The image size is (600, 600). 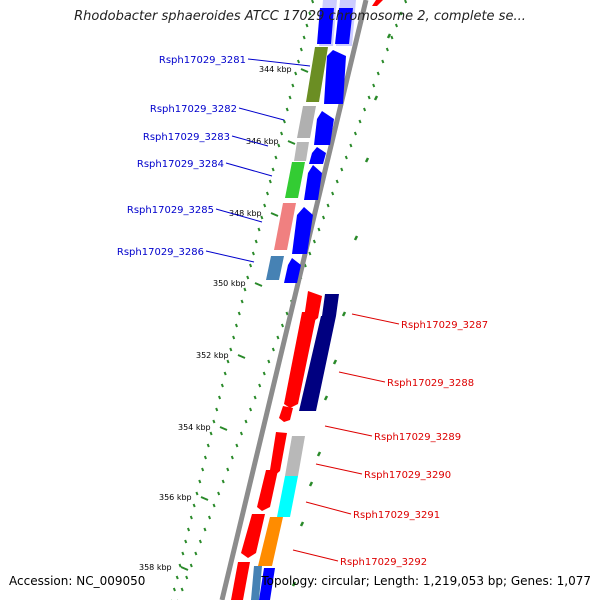 I want to click on kbp-tick-label: 350 kbp, so click(x=229, y=283).